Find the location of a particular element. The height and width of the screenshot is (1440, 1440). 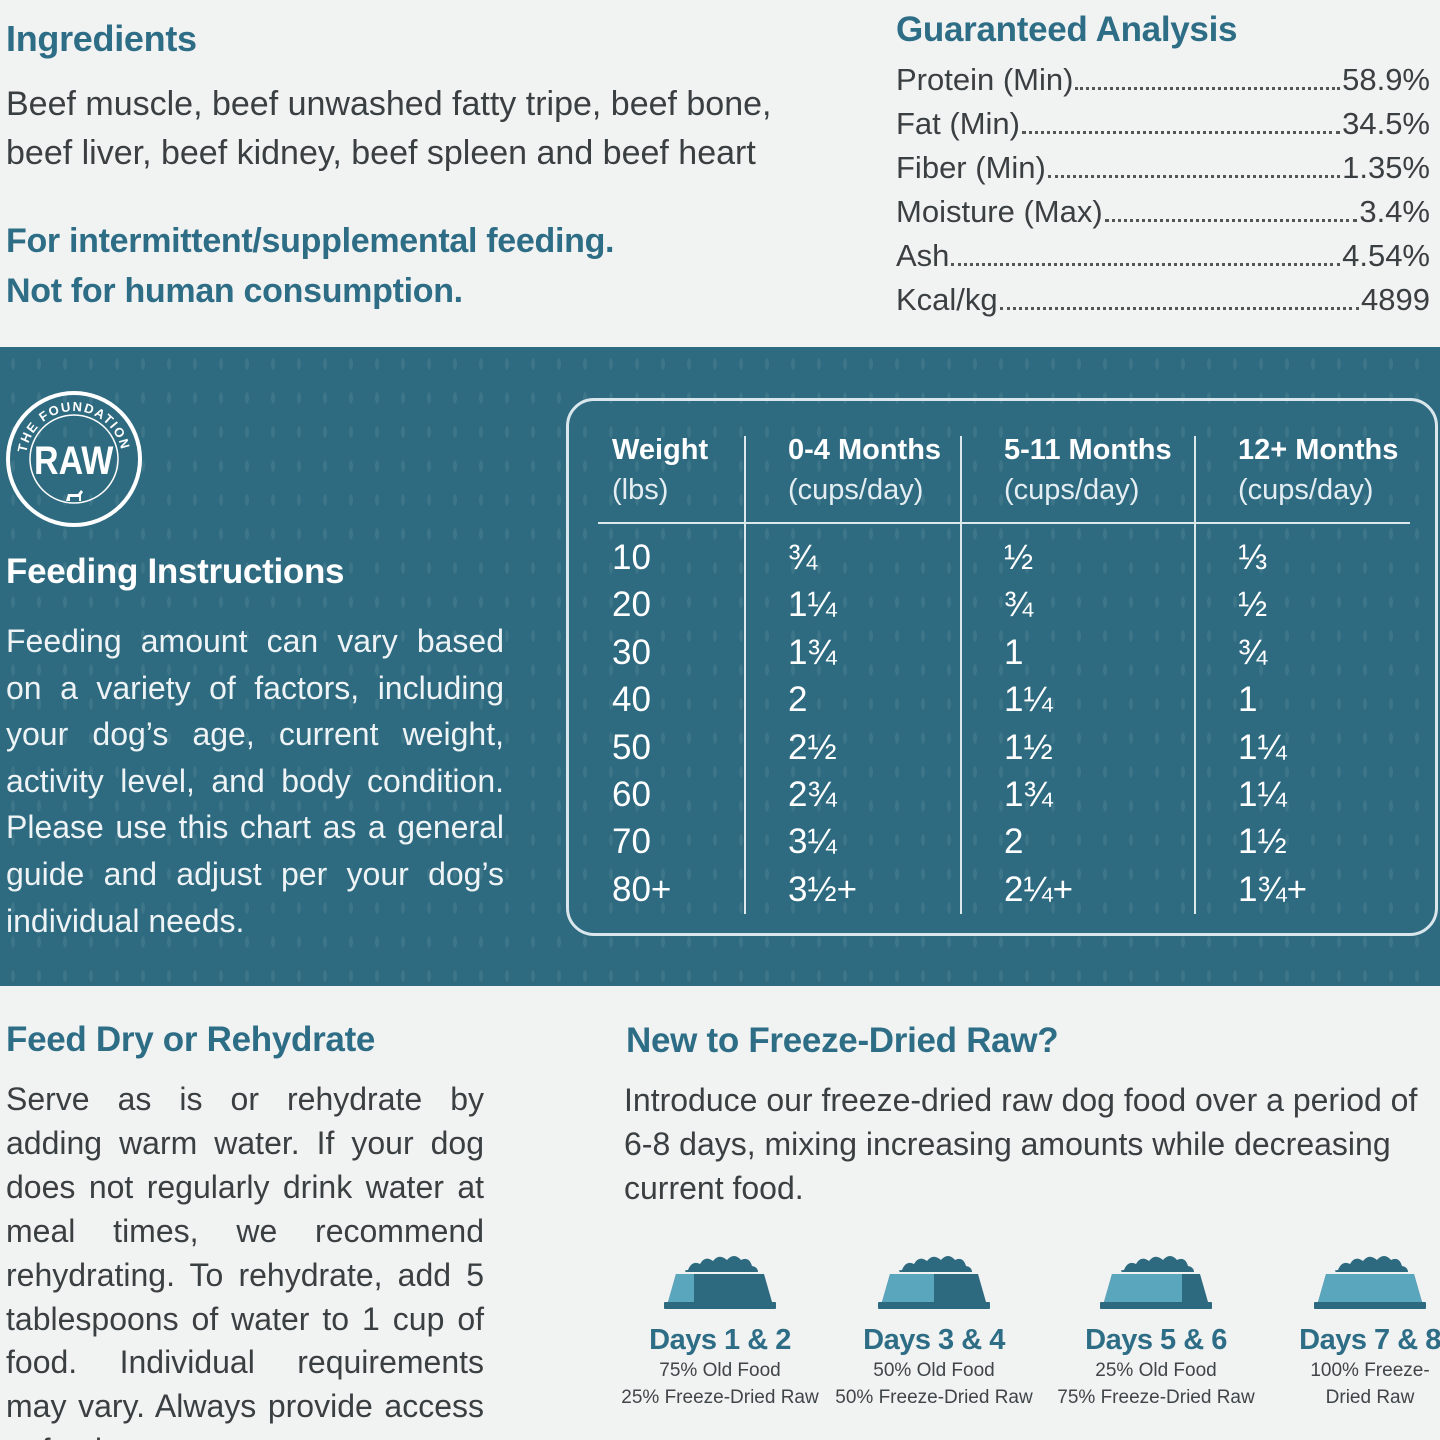

feed-dry-title: Feed Dry or Rehydrate is located at coordinates (191, 1039).